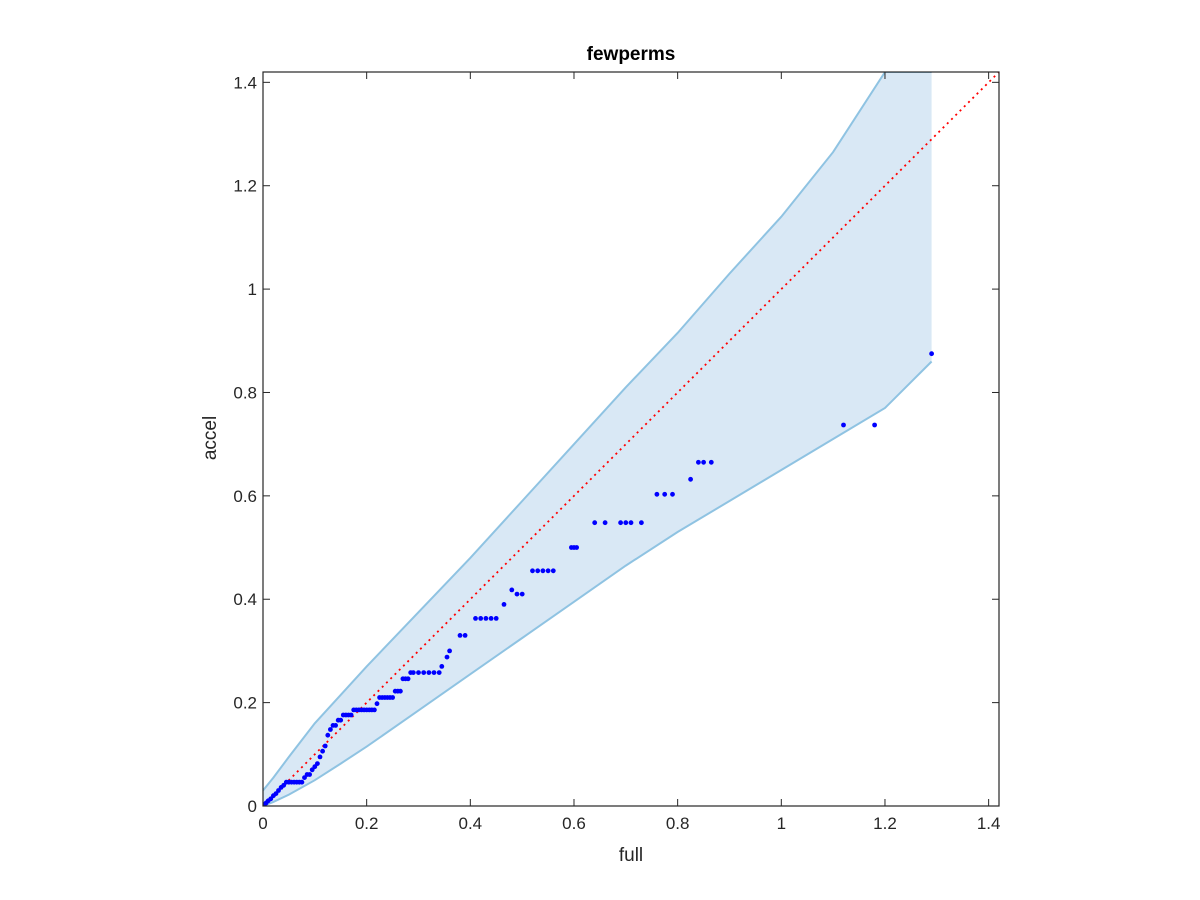 Image resolution: width=1200 pixels, height=900 pixels. I want to click on y-tick-label: 0.6, so click(245, 496).